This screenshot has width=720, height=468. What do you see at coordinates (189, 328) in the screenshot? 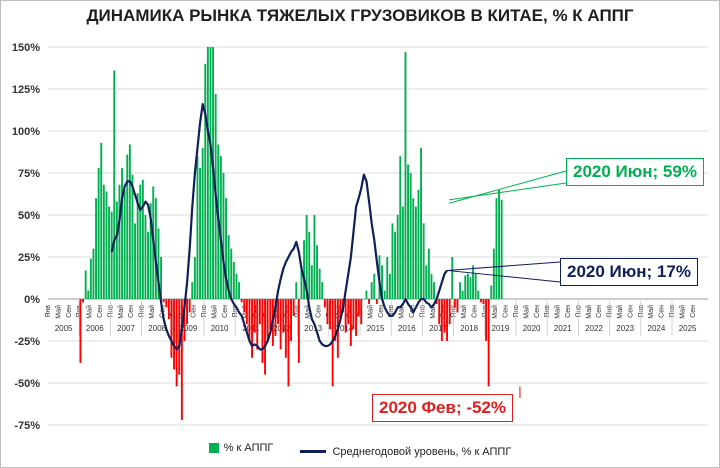
I see `x-year-label: 2009` at bounding box center [189, 328].